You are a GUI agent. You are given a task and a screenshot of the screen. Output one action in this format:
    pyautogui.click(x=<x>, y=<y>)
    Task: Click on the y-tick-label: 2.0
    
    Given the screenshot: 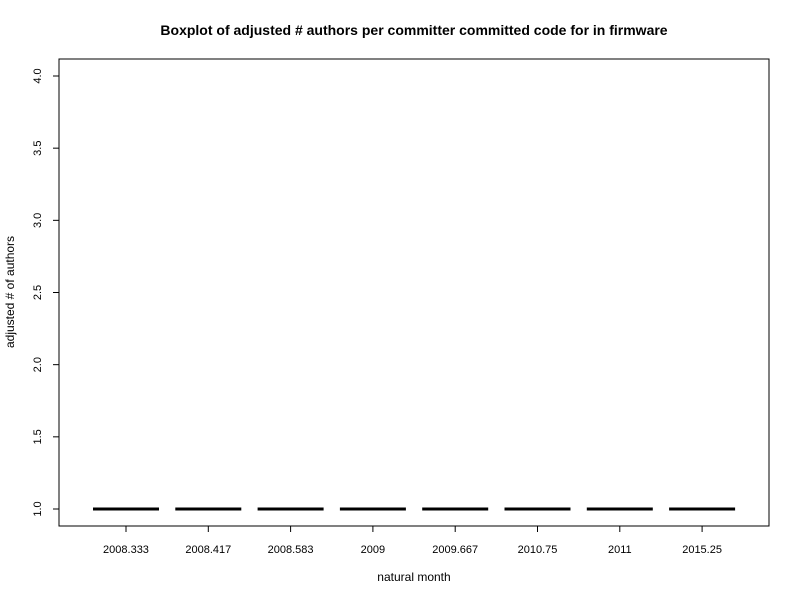 What is the action you would take?
    pyautogui.click(x=38, y=364)
    